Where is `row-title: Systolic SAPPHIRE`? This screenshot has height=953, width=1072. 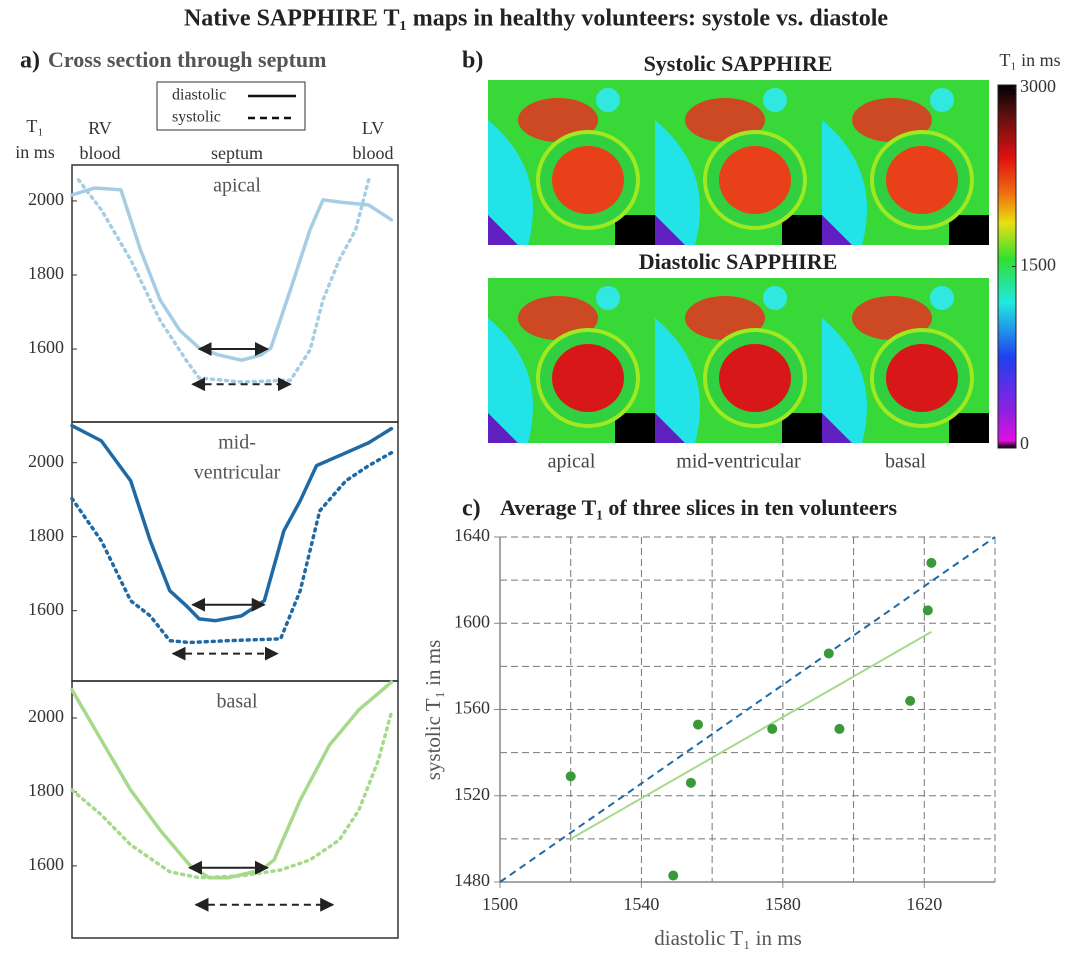
row-title: Systolic SAPPHIRE is located at coordinates (738, 63).